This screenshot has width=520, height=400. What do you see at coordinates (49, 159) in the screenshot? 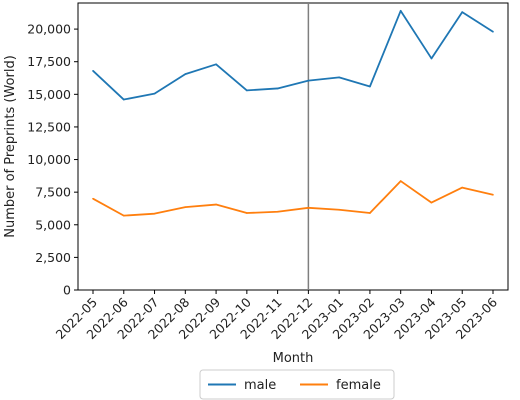
I see `y-tick-label: 10,000` at bounding box center [49, 159].